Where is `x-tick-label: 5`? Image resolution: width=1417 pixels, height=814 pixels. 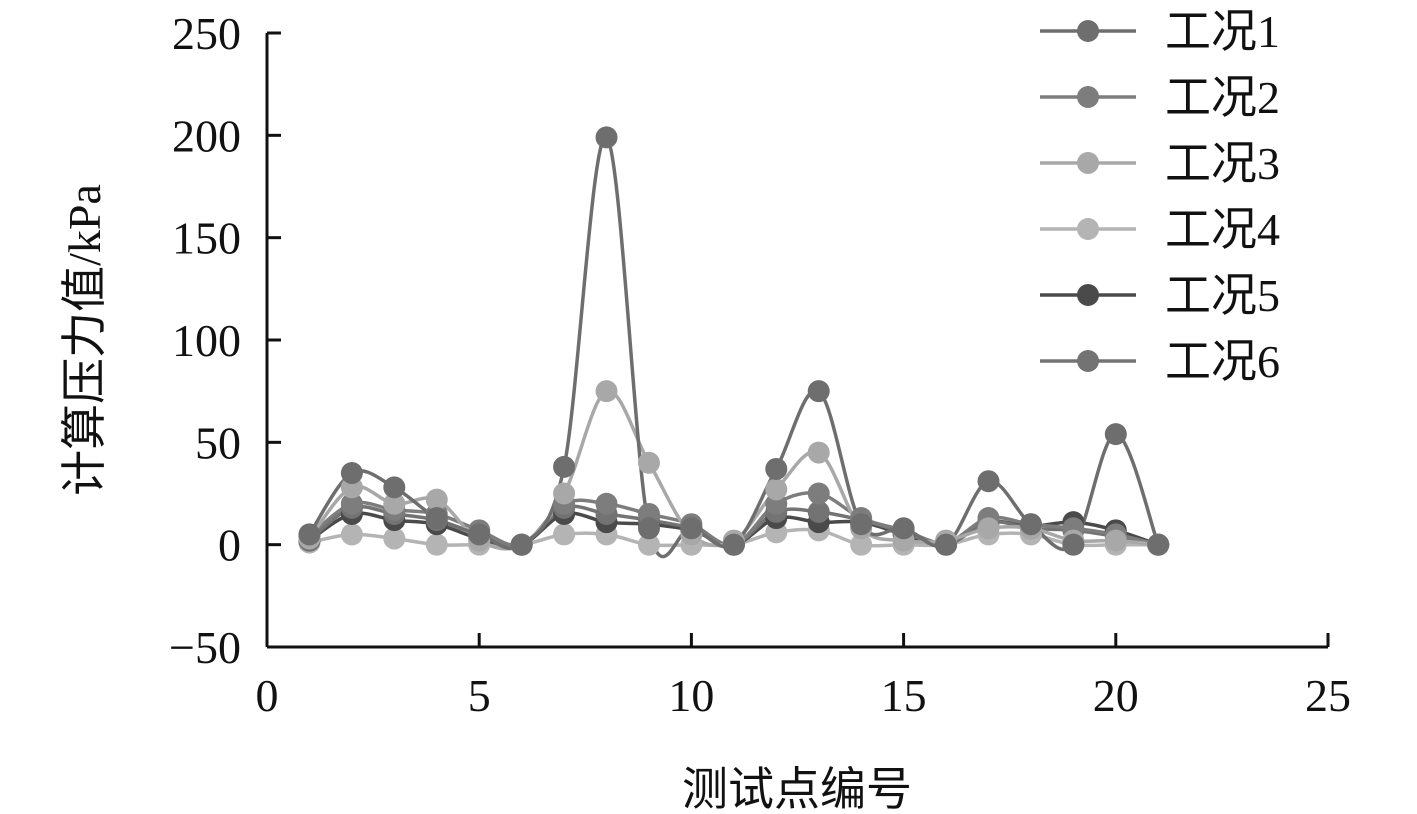
x-tick-label: 5 is located at coordinates (479, 695).